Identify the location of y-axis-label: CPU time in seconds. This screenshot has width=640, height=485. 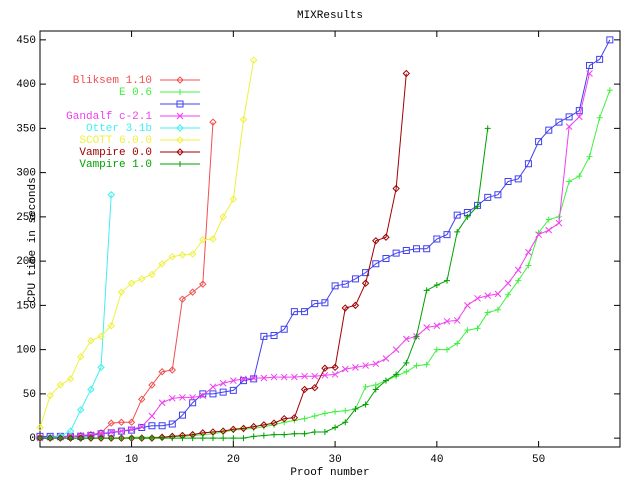
(33, 239).